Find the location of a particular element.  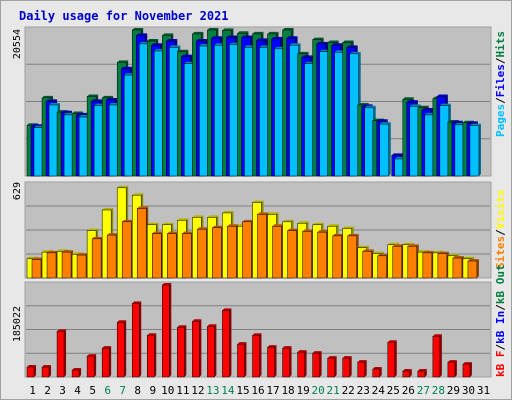

day-label-15: 15 is located at coordinates (242, 390).